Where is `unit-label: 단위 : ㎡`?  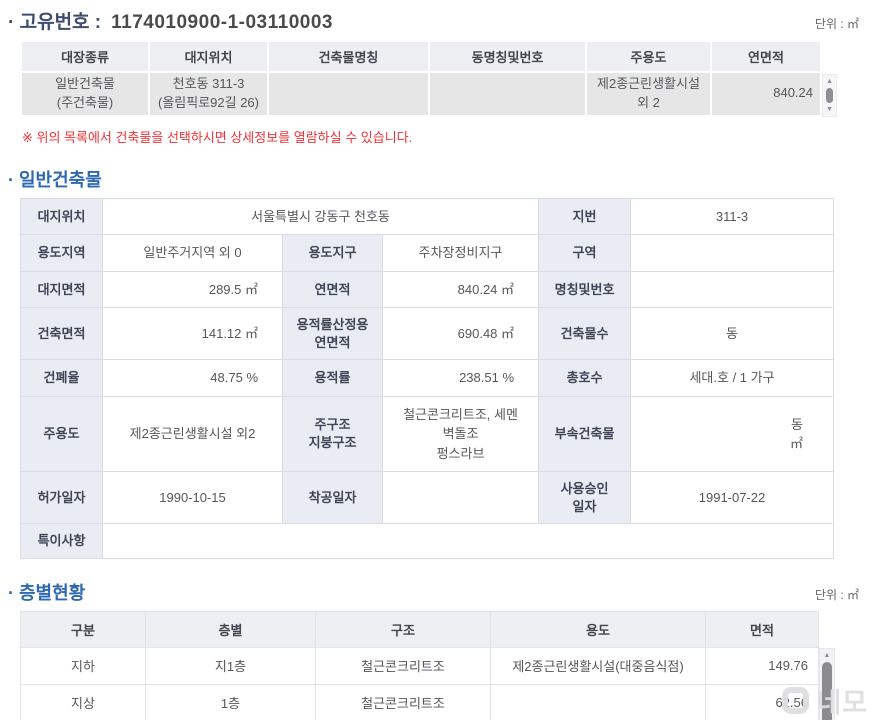
unit-label: 단위 : ㎡ is located at coordinates (836, 24).